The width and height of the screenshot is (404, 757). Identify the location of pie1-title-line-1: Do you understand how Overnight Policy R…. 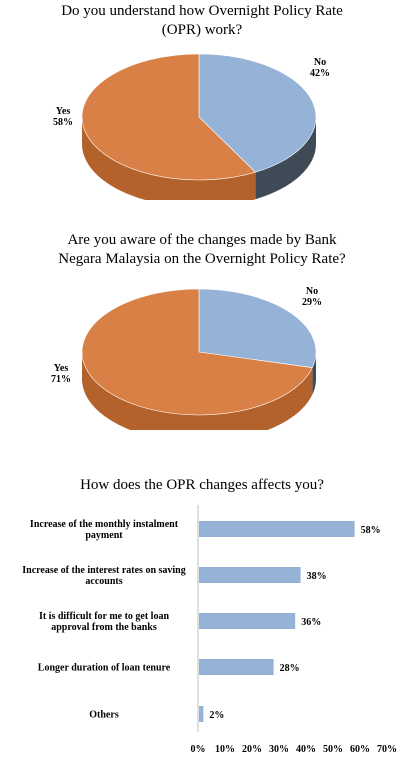
(202, 11).